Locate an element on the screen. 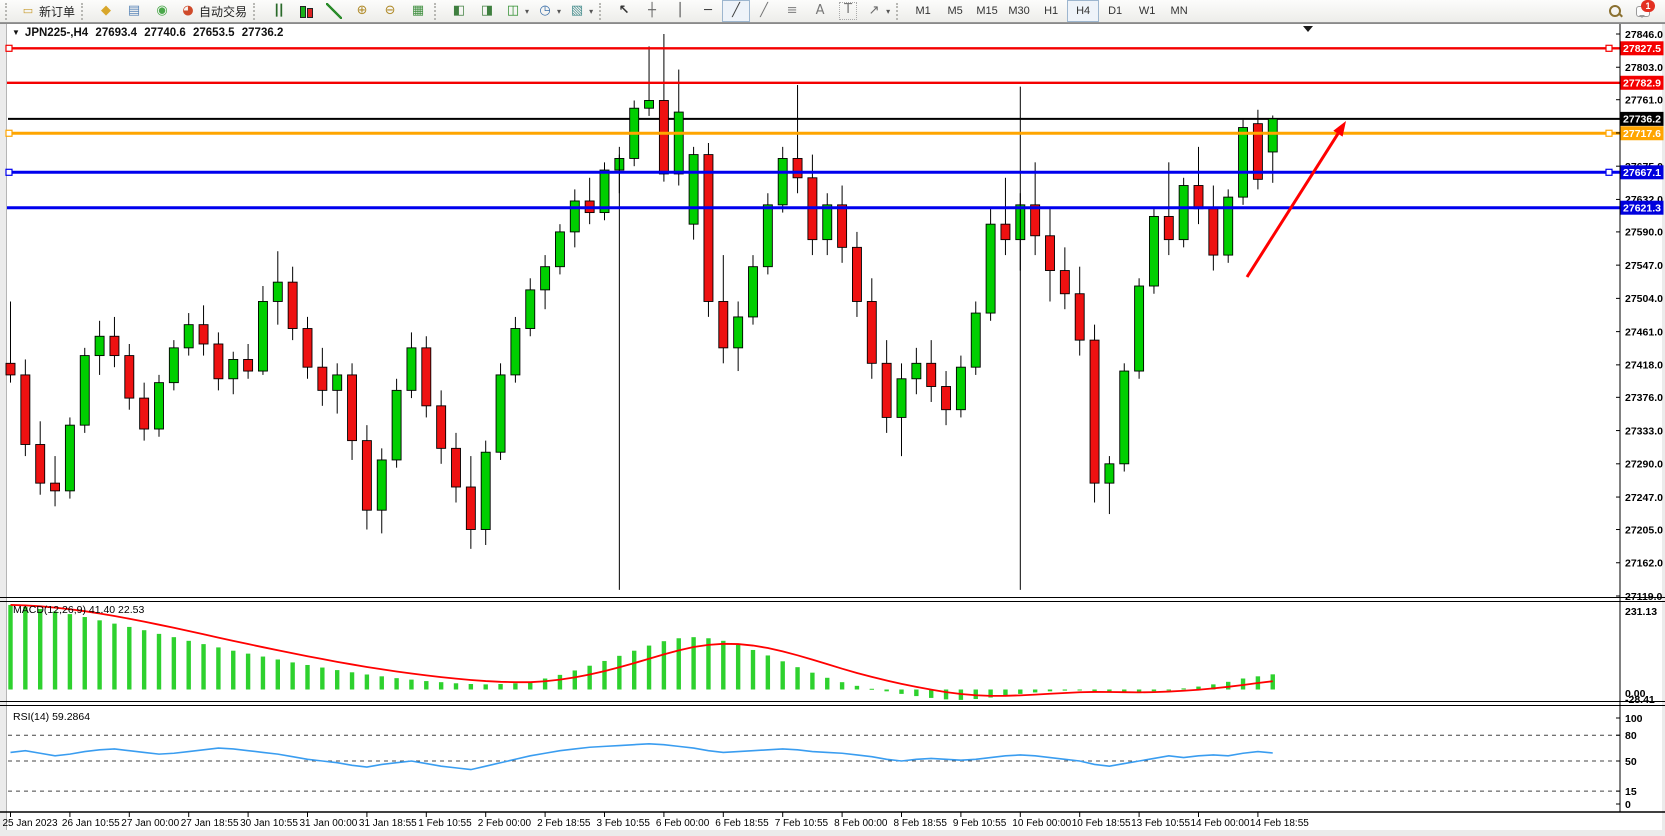 The width and height of the screenshot is (1665, 836). time-axis-label: 27 Jan 00:00 is located at coordinates (150, 823).